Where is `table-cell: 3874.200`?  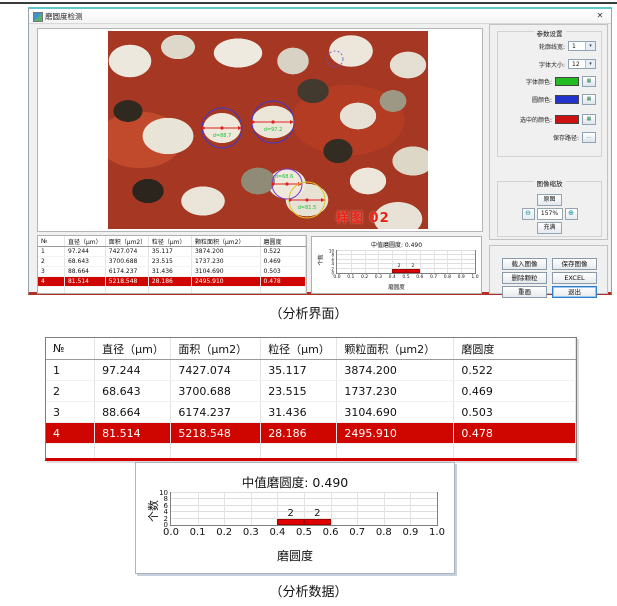 table-cell: 3874.200 is located at coordinates (226, 251).